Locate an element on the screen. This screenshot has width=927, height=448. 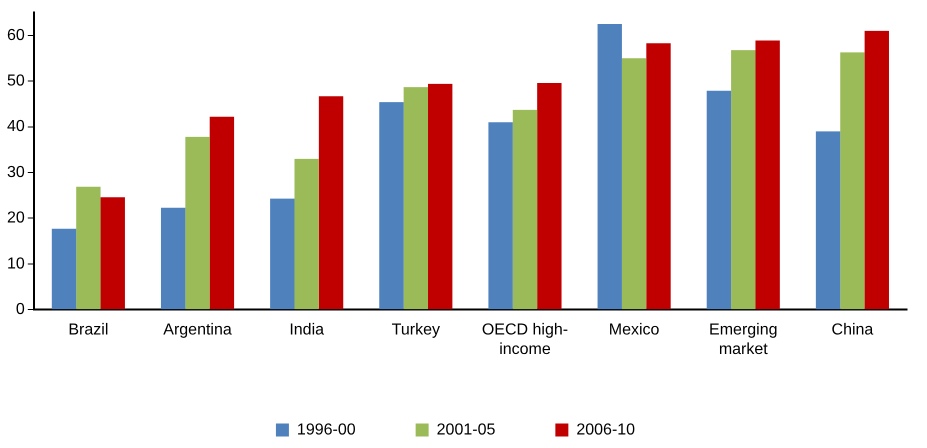
y-tick-label: 20 is located at coordinates (16, 218).